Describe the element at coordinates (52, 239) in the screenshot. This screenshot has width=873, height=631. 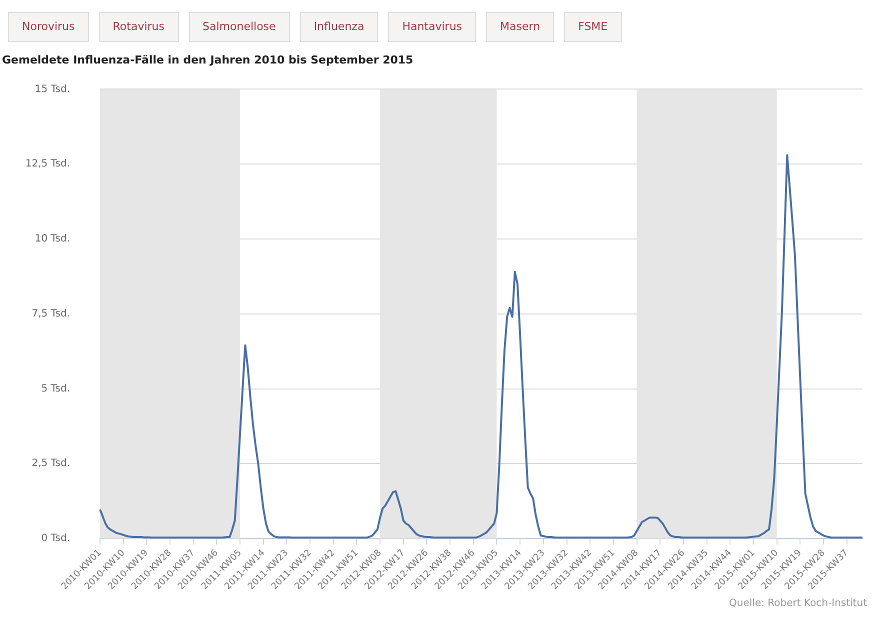
I see `y-tick-label: 10 Tsd.` at that location.